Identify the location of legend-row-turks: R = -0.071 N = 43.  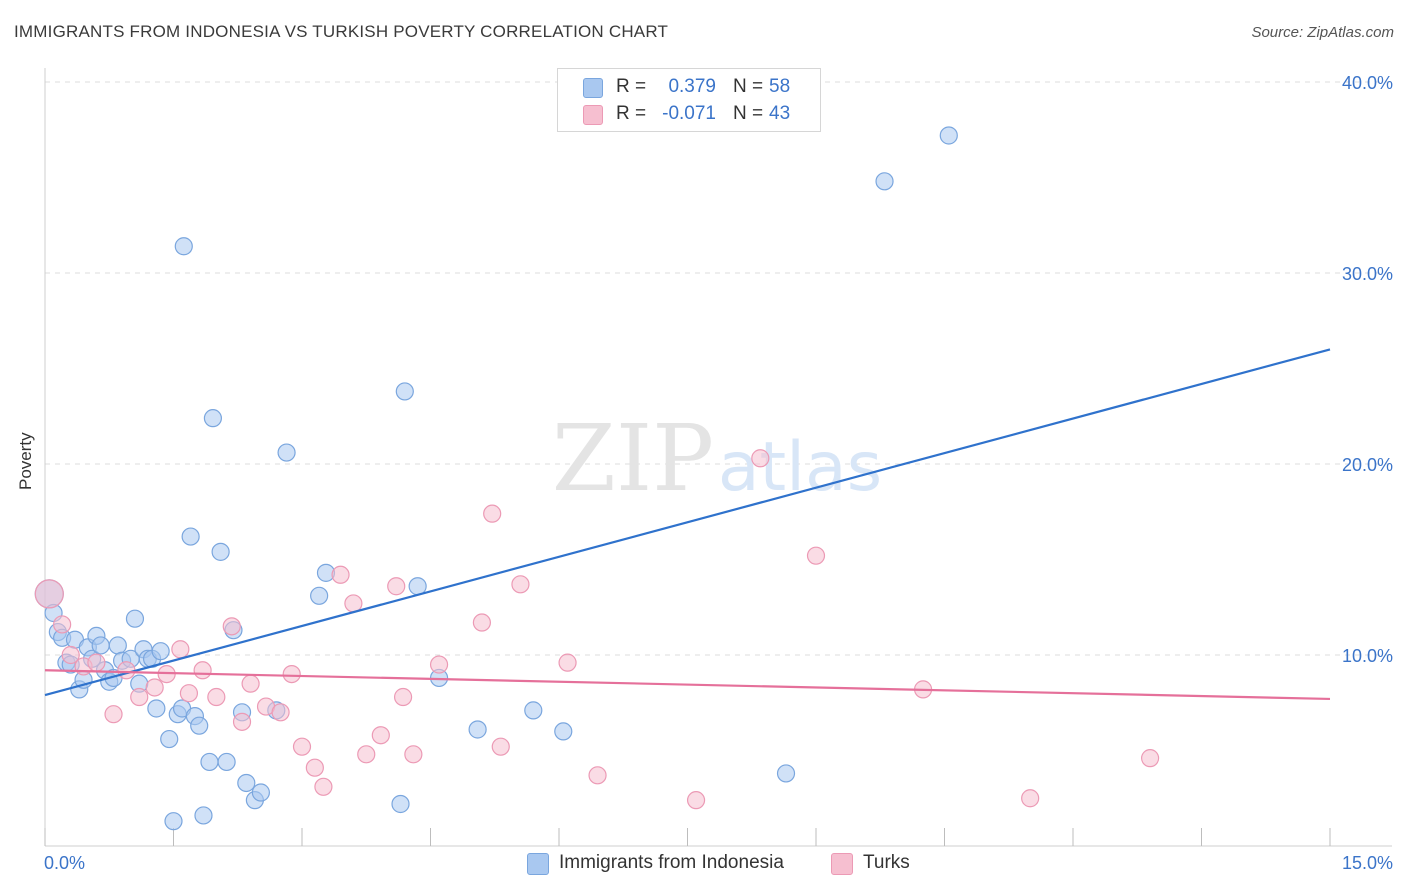
(689, 114).